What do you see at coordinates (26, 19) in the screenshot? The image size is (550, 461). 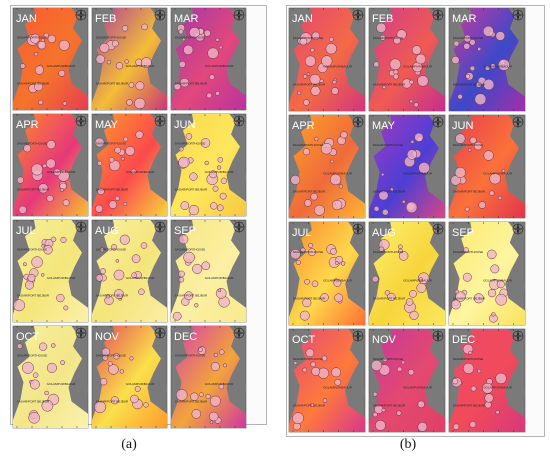 I see `month-label: JAN` at bounding box center [26, 19].